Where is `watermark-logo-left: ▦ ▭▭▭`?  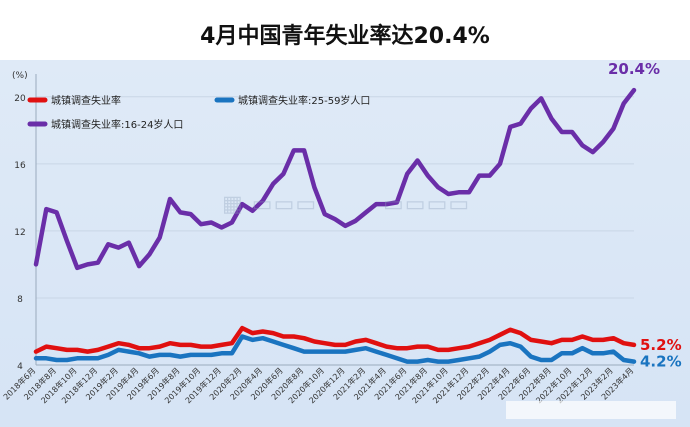 watermark-logo-left: ▦ ▭▭▭ is located at coordinates (270, 204).